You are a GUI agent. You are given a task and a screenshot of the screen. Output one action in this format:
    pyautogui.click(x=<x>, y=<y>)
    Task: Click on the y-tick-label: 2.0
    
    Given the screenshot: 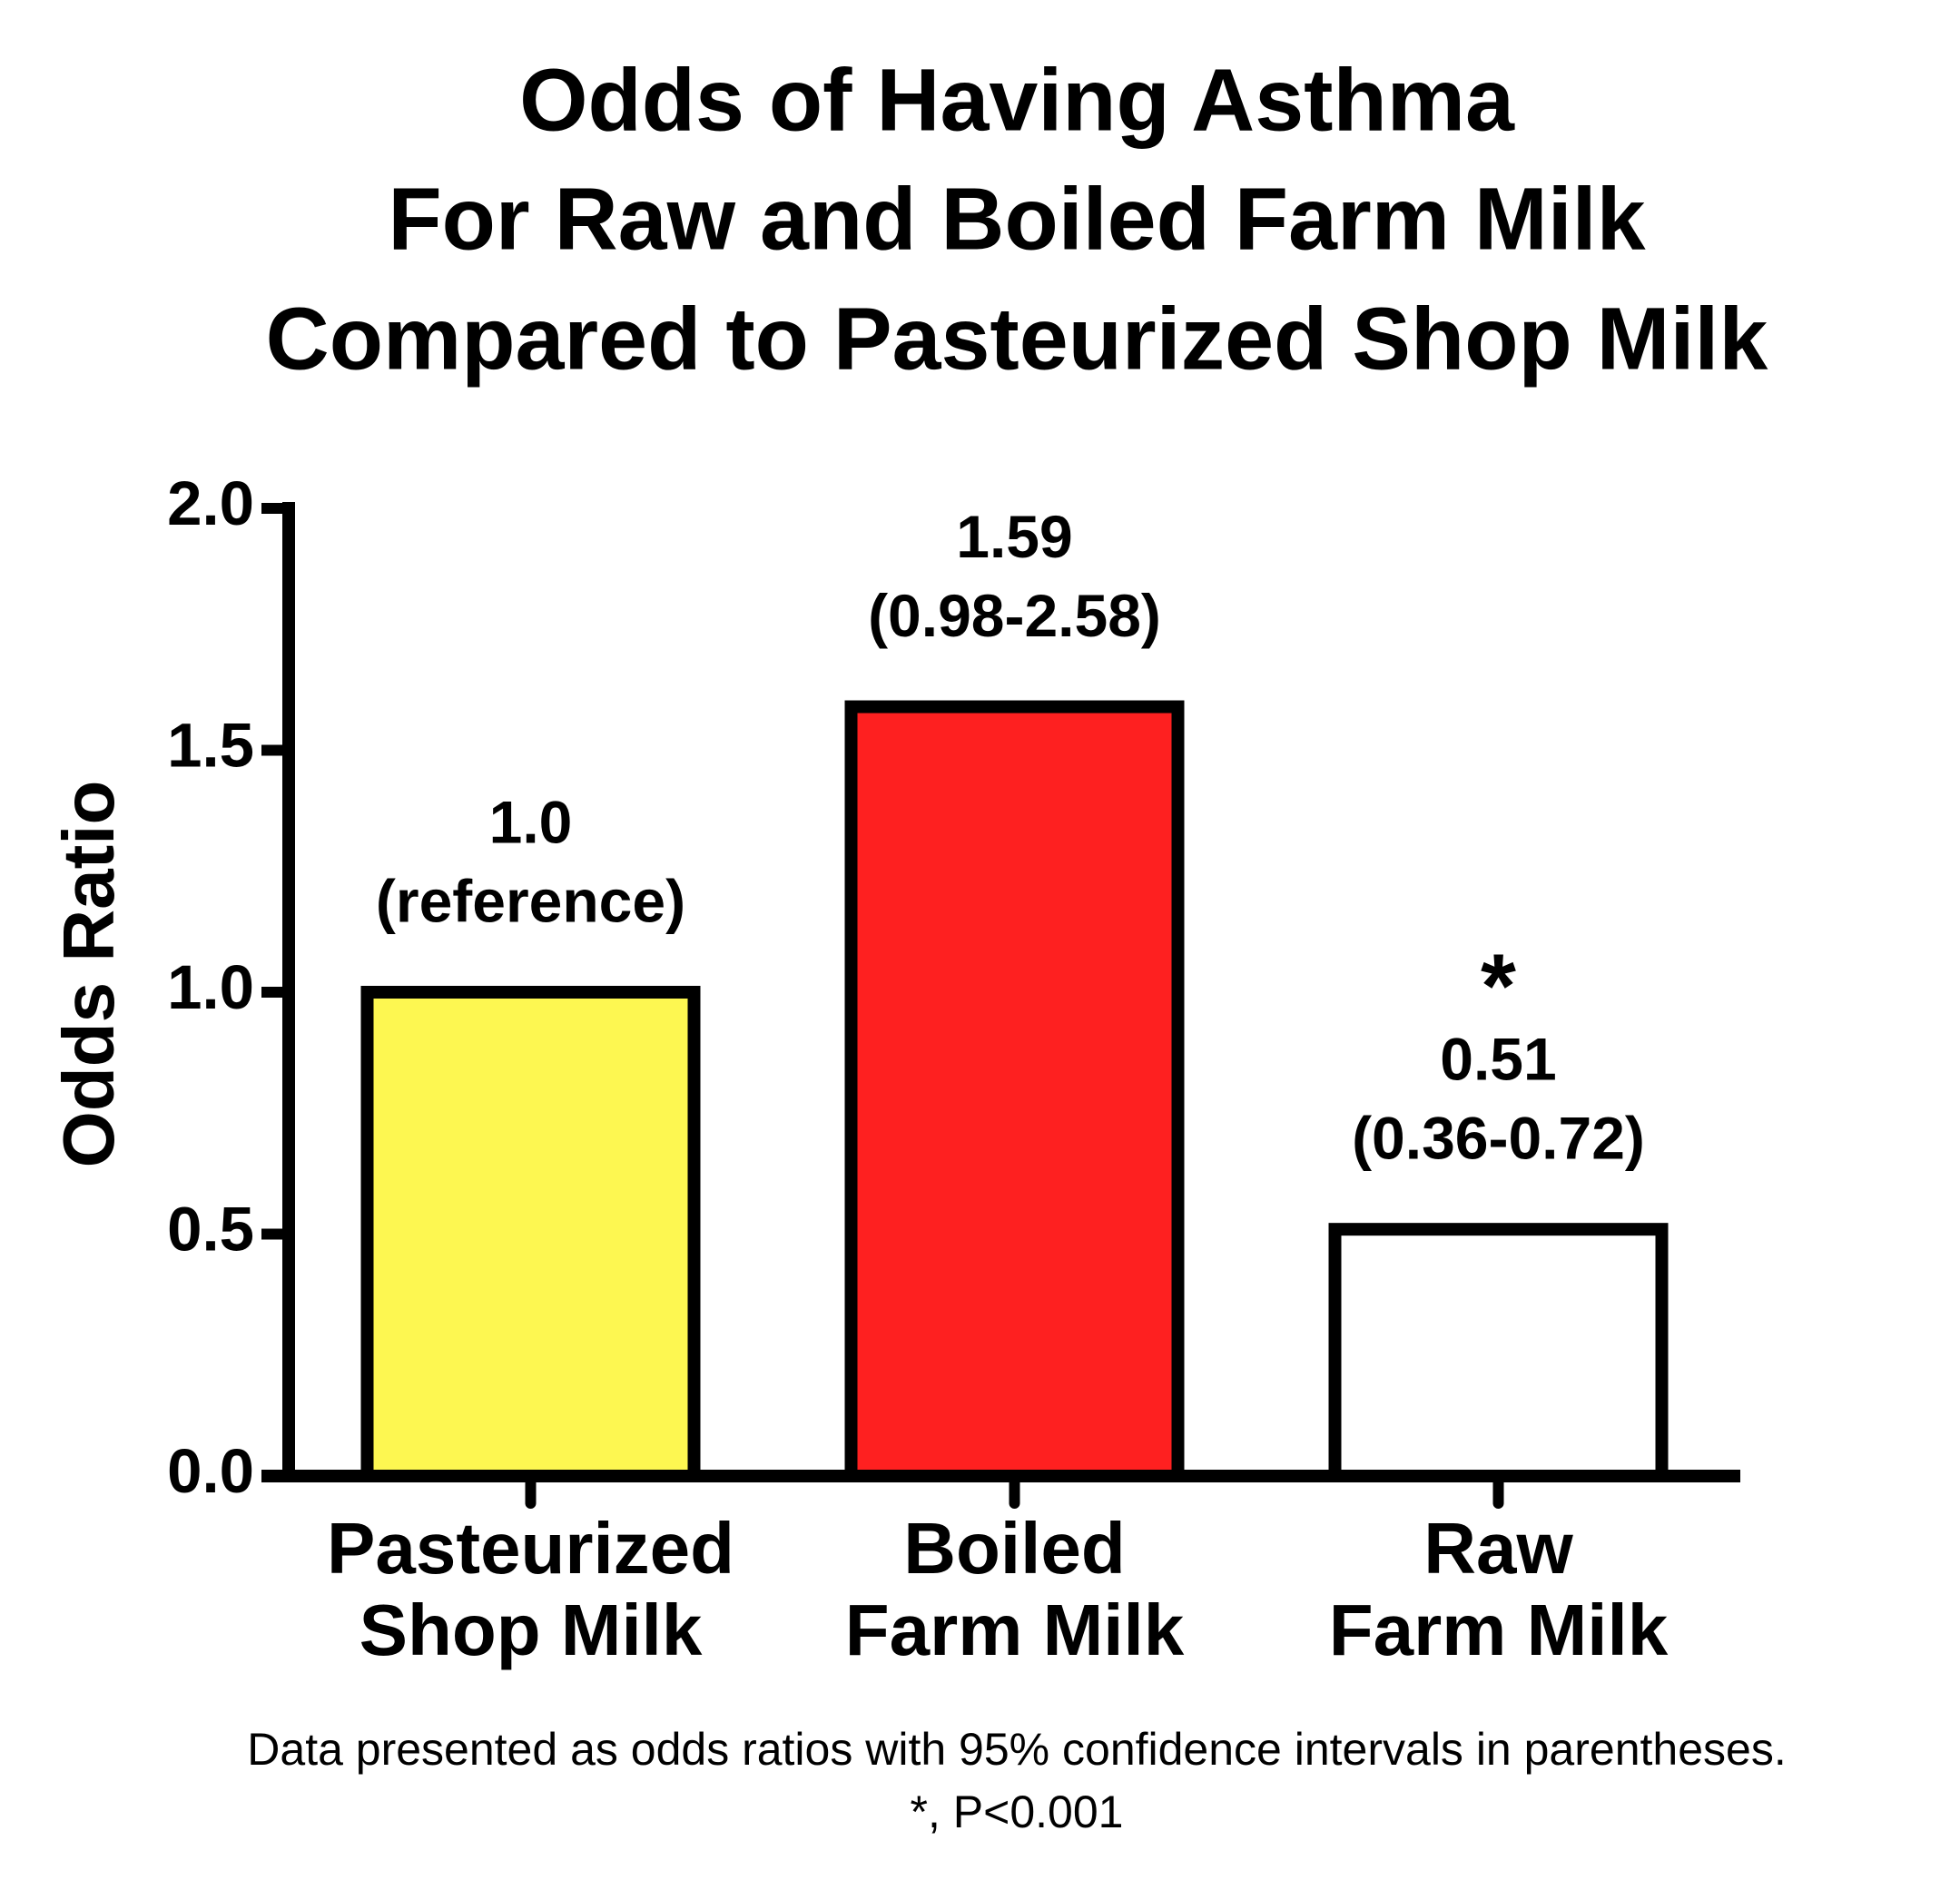 What is the action you would take?
    pyautogui.click(x=211, y=503)
    